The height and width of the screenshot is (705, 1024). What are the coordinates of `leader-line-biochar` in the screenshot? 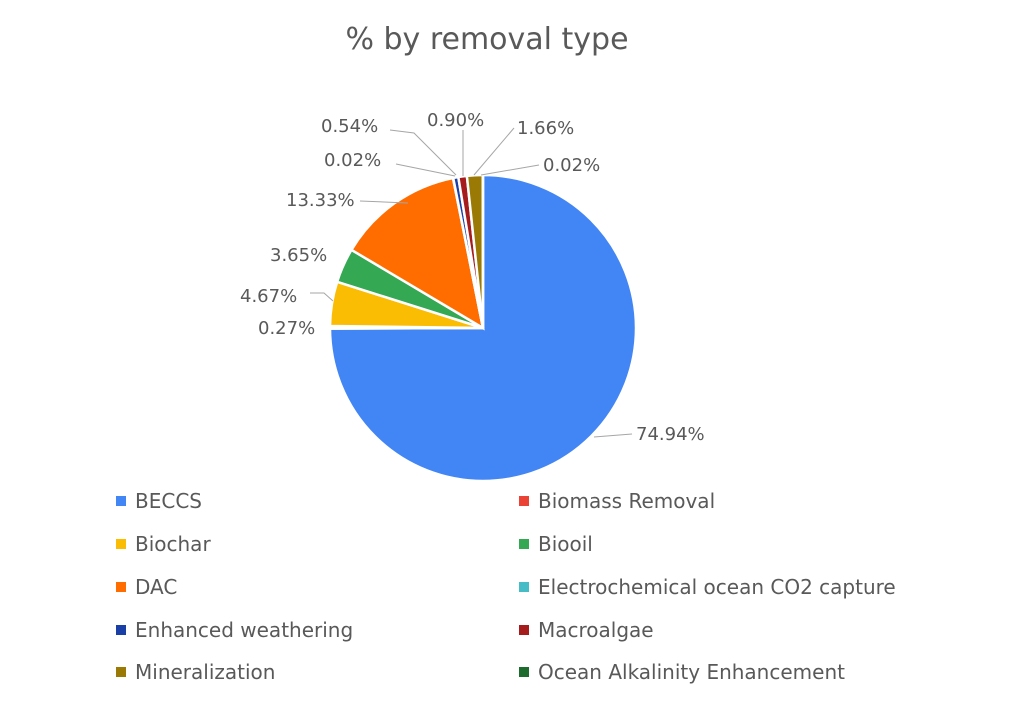 It's located at (322, 297).